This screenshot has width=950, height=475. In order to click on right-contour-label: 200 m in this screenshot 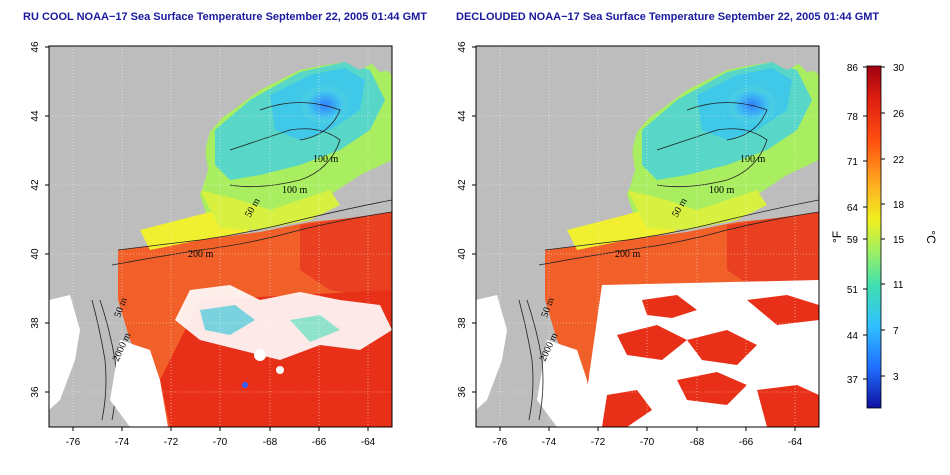, I will do `click(628, 254)`.